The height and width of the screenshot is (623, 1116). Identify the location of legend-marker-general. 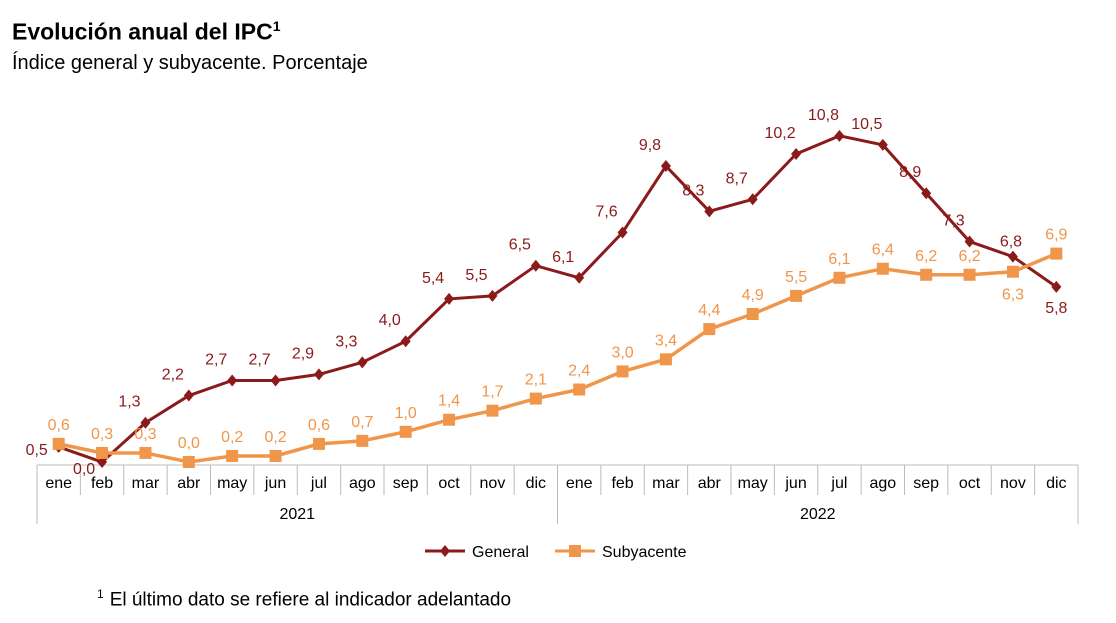
(445, 551).